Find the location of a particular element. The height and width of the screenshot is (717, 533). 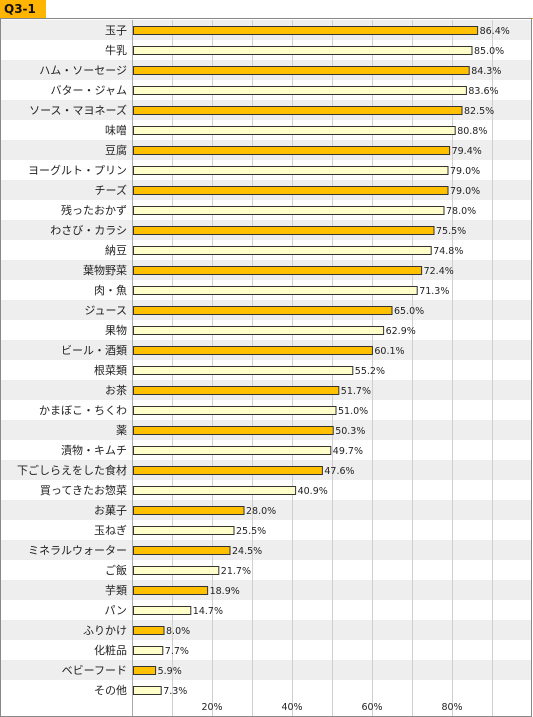

category-label: ソース・マヨネーズ is located at coordinates (78, 110).